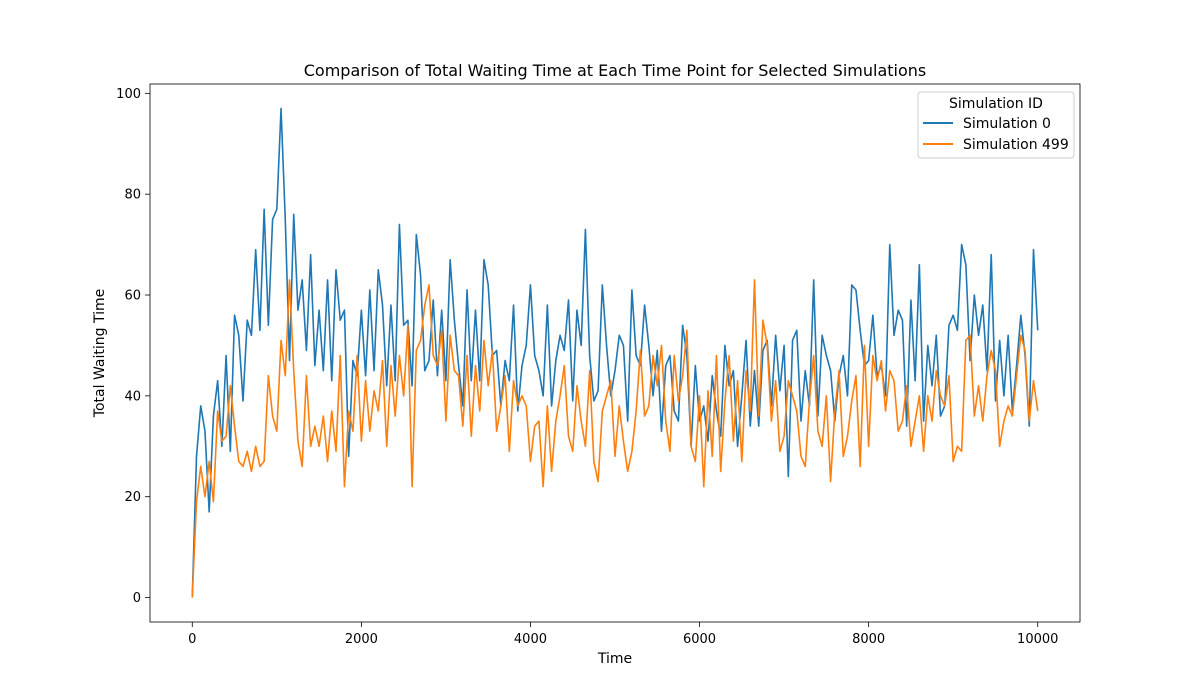 This screenshot has height=700, width=1200. I want to click on x-tick-label: 2000, so click(361, 639).